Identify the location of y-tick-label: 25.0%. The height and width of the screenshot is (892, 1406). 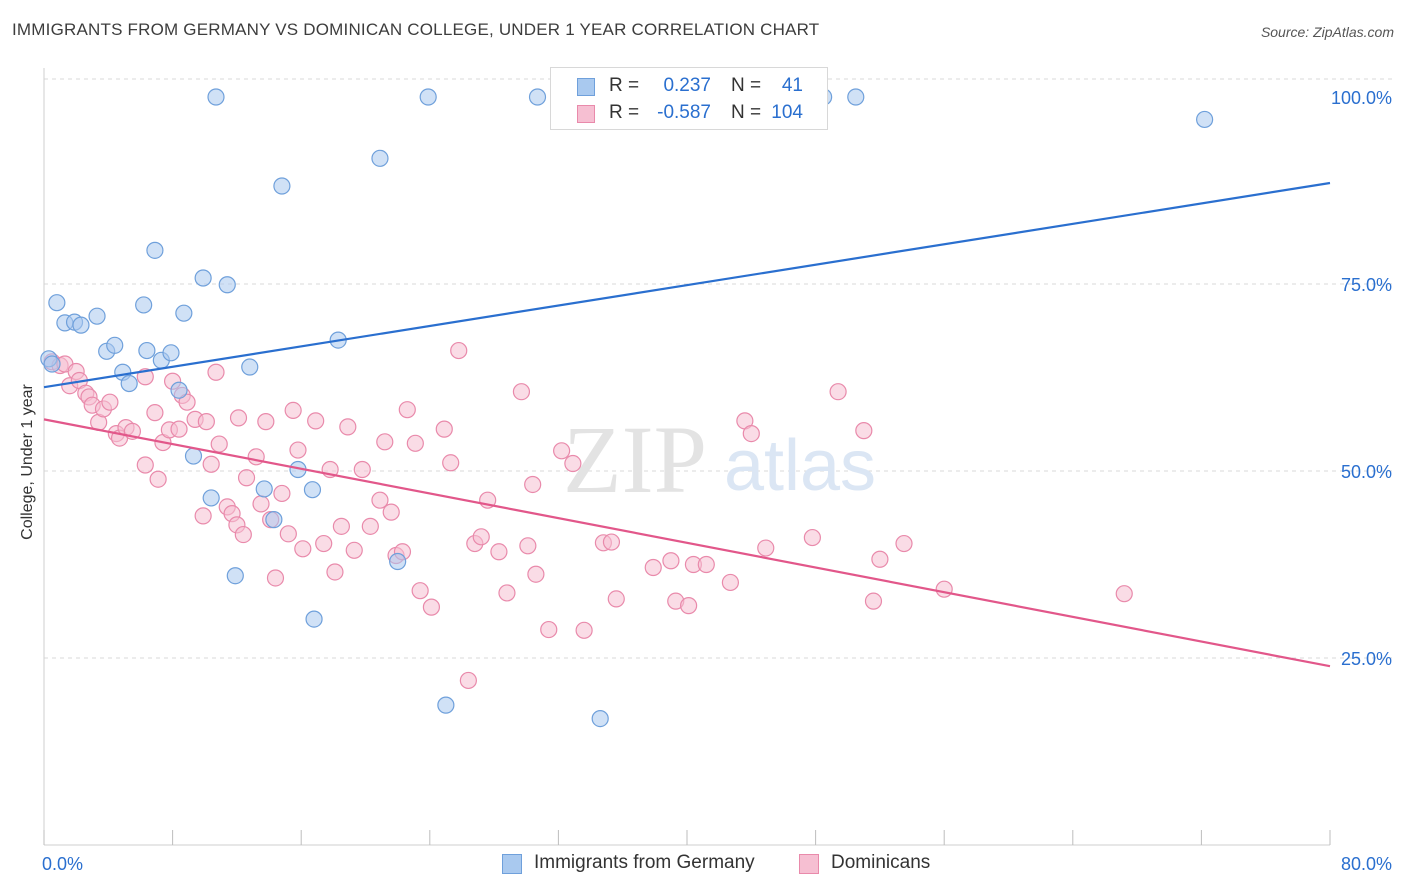
(1366, 659).